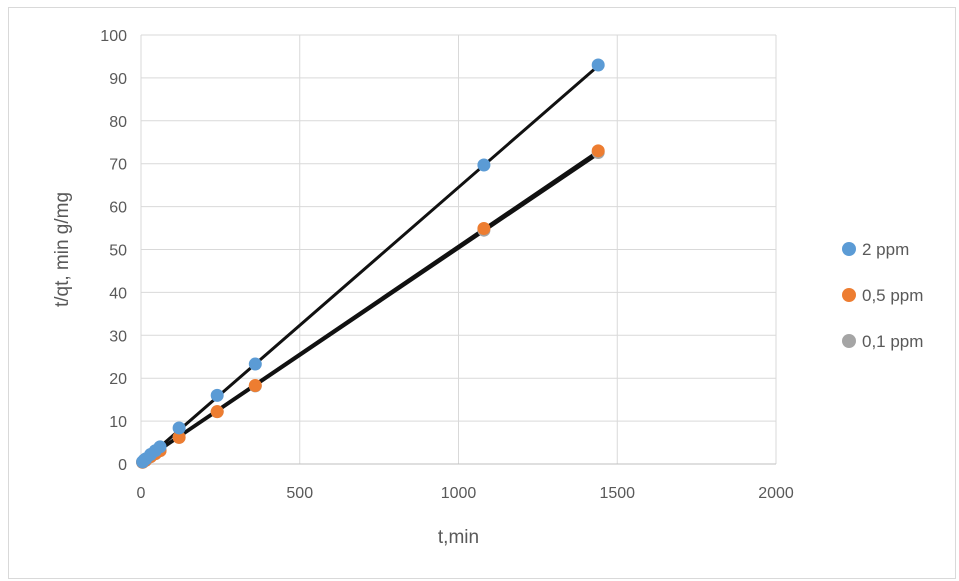 The width and height of the screenshot is (959, 581). What do you see at coordinates (892, 295) in the screenshot?
I see `legend-label: 0,5 ppm` at bounding box center [892, 295].